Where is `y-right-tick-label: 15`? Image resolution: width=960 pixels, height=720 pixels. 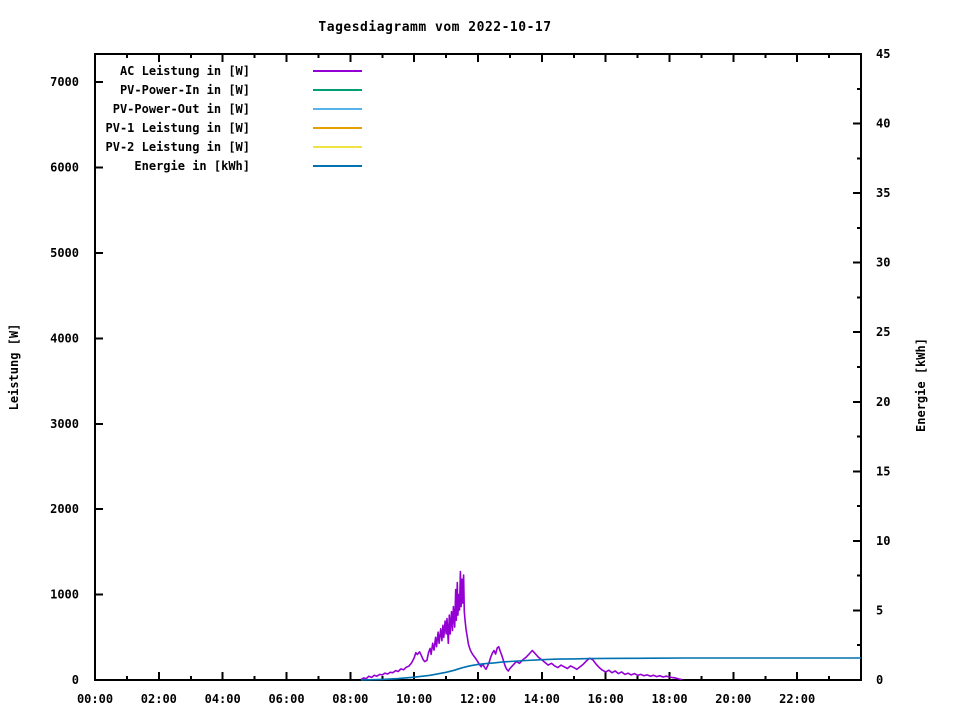
y-right-tick-label: 15 is located at coordinates (883, 471).